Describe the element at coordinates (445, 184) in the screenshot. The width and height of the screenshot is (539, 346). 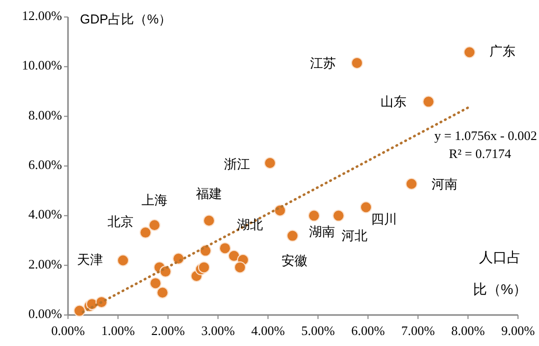
I see `annotation: 河南` at that location.